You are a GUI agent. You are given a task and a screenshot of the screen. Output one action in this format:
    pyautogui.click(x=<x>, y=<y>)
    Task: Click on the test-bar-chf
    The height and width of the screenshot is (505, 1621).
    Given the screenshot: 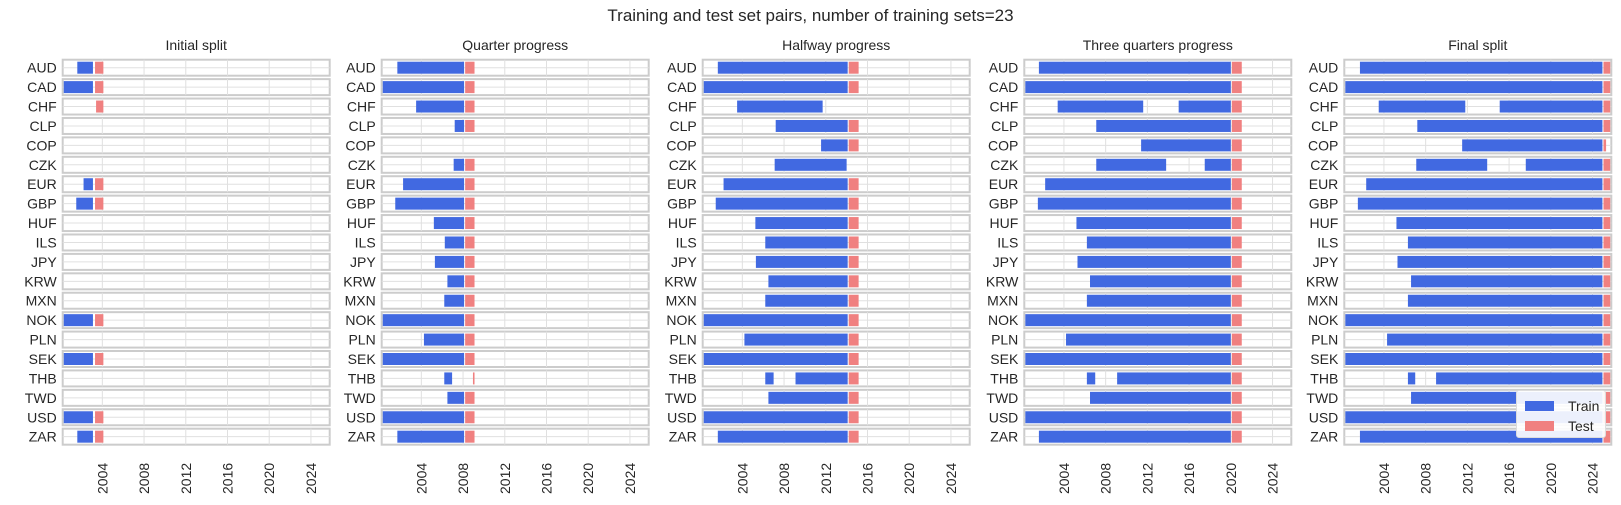 What is the action you would take?
    pyautogui.click(x=1607, y=106)
    